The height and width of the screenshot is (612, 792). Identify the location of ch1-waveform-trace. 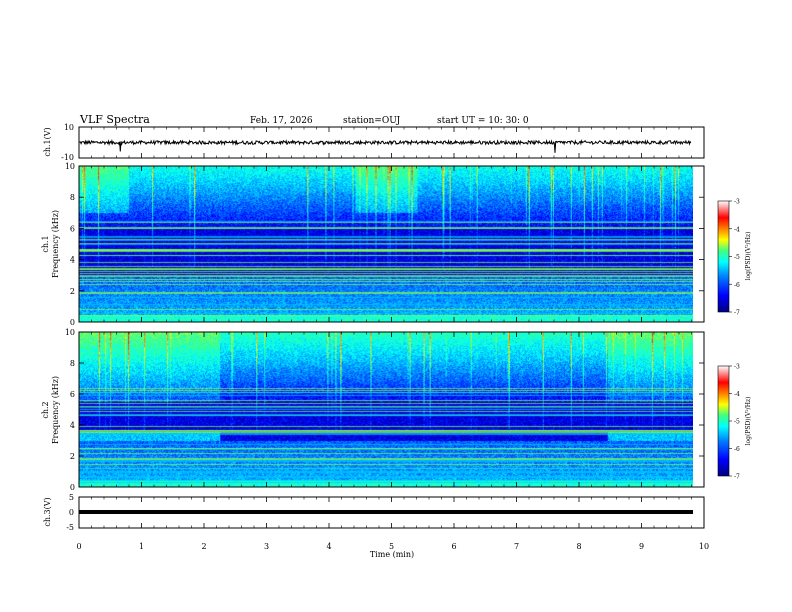
(385, 145).